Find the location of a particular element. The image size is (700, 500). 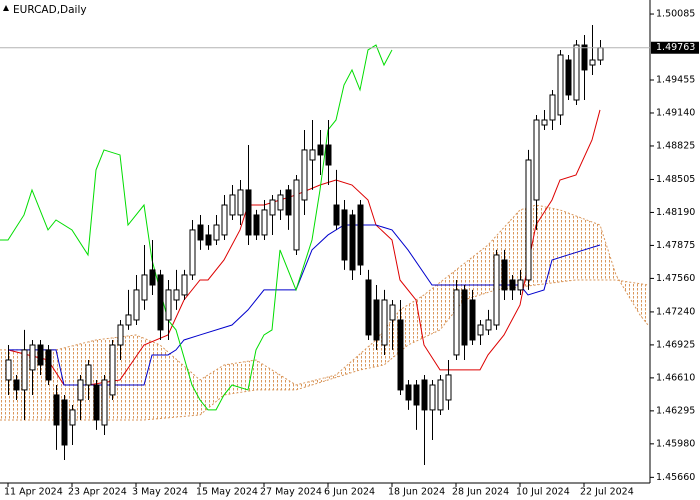

x-tick-label: 3 May 2024 is located at coordinates (160, 492).